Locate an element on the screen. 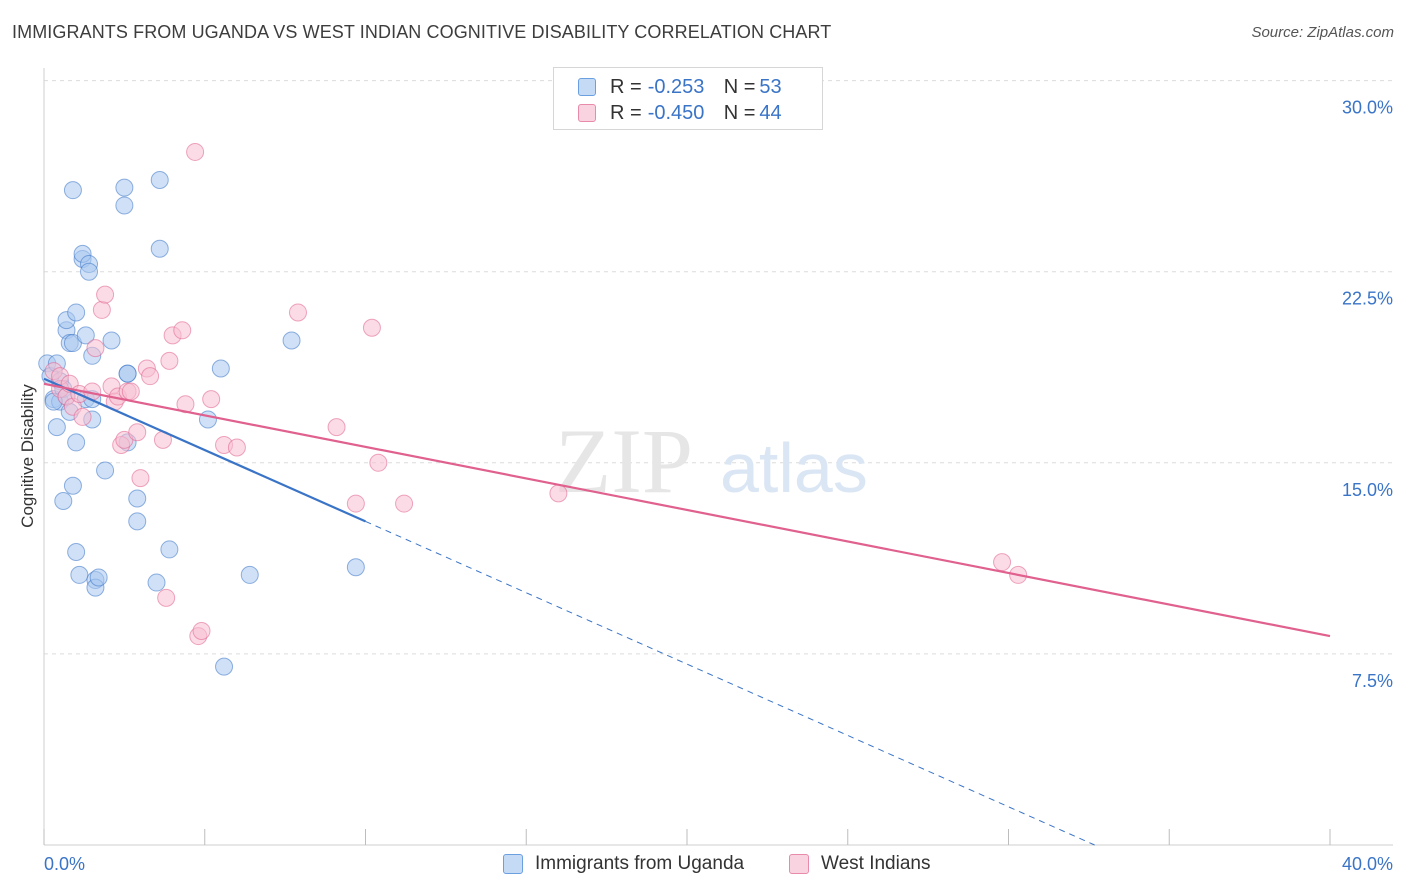  bottom-legend-label-uganda: Immigrants from Uganda is located at coordinates (640, 863).